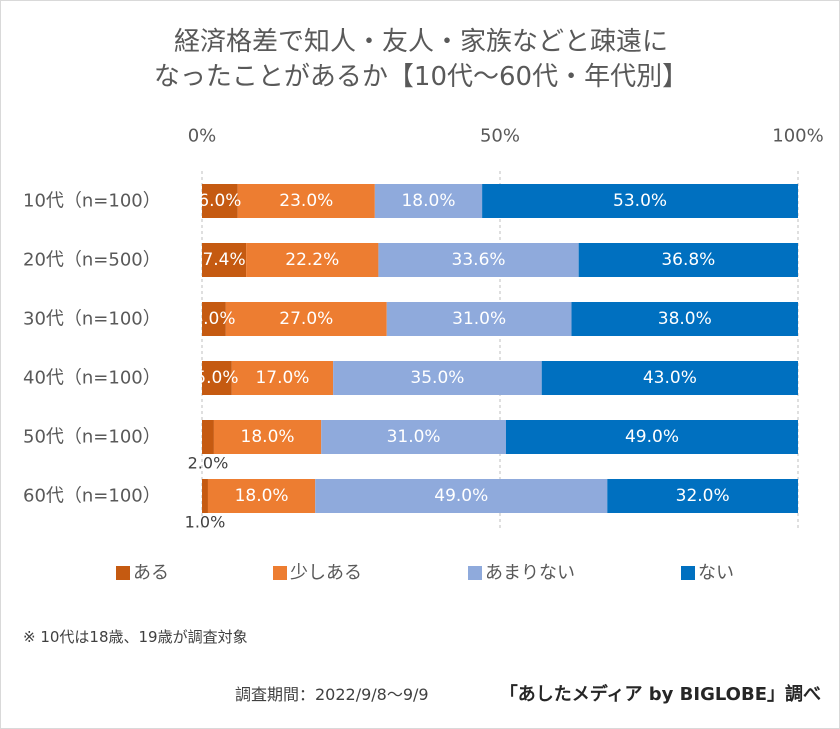 This screenshot has height=729, width=840. Describe the element at coordinates (660, 694) in the screenshot. I see `source-credit: 「あしたメディア by BIGLOBE」調べ` at that location.